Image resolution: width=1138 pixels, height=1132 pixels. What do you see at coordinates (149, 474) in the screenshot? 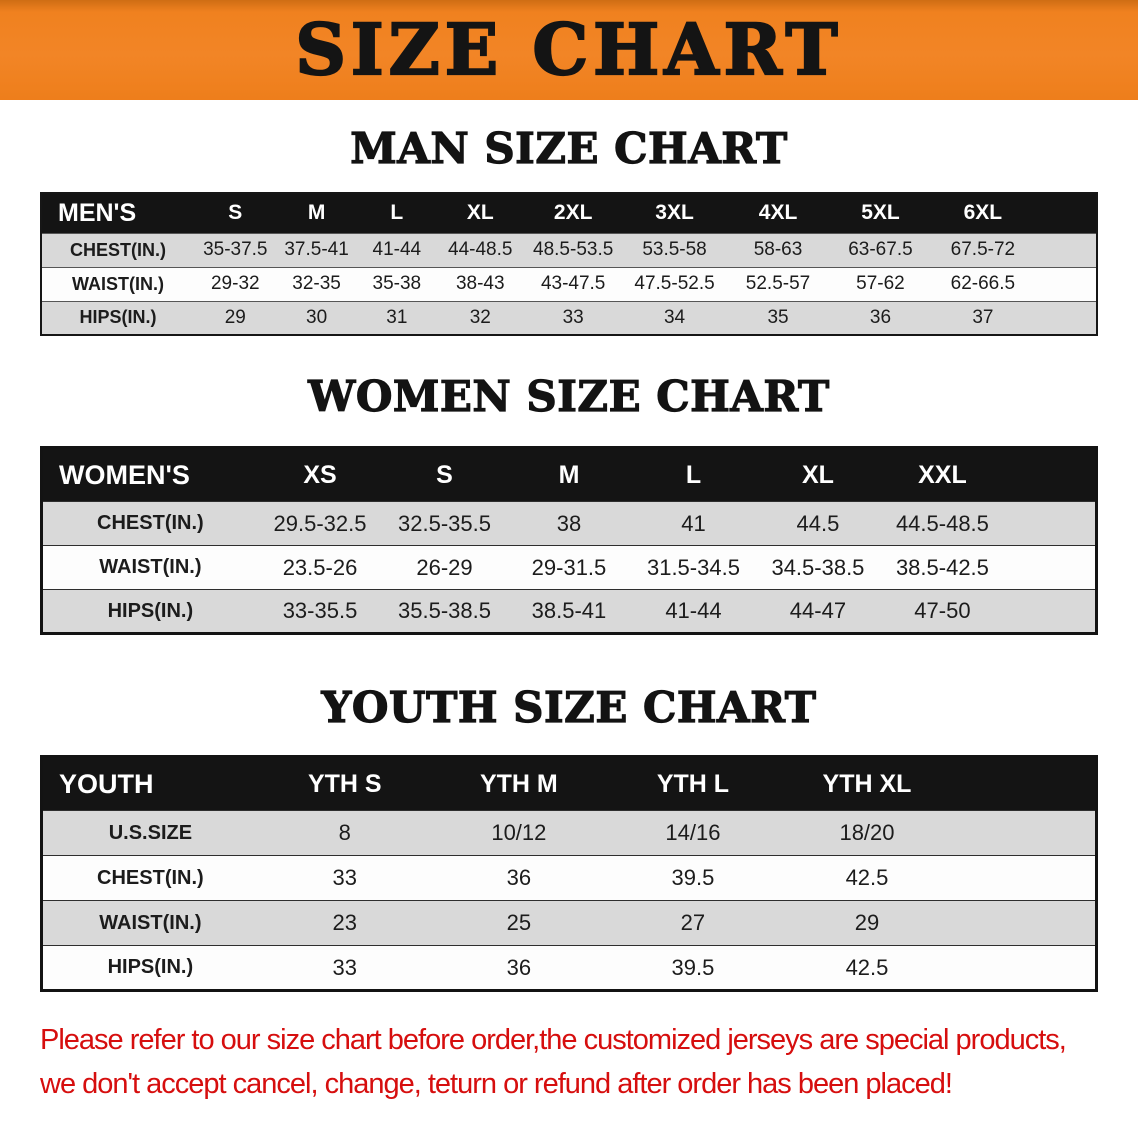
I see `column-header-cell: WOMEN'S` at bounding box center [149, 474].